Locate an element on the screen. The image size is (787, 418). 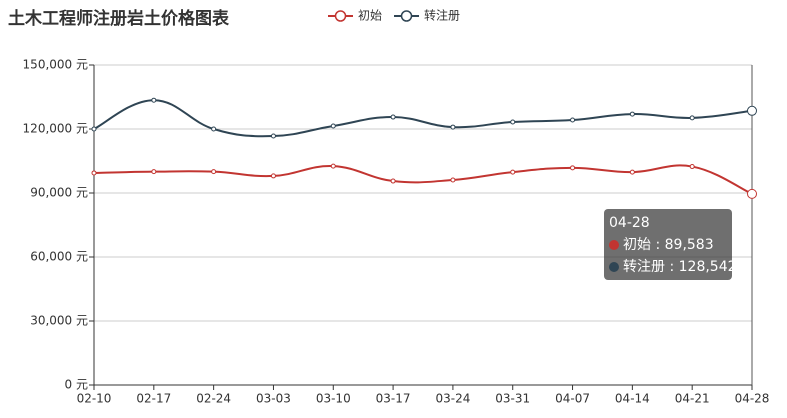
tooltip-item: 转注册 : 128,542 is located at coordinates (680, 267).